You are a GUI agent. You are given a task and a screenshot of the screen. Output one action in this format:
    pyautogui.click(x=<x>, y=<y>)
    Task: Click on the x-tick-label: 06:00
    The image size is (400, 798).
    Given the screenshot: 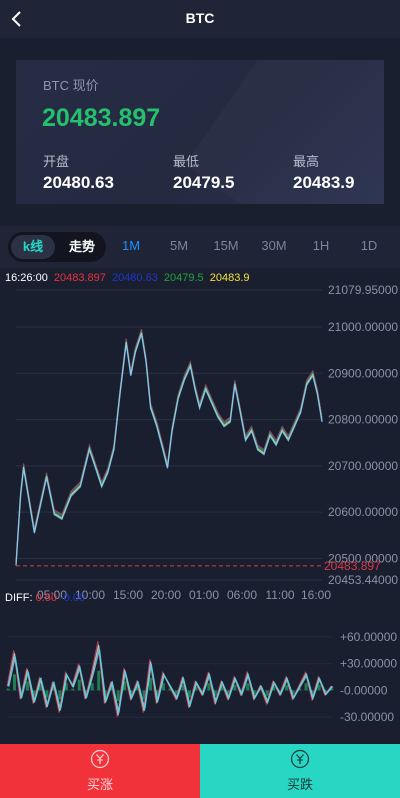 What is the action you would take?
    pyautogui.click(x=242, y=595)
    